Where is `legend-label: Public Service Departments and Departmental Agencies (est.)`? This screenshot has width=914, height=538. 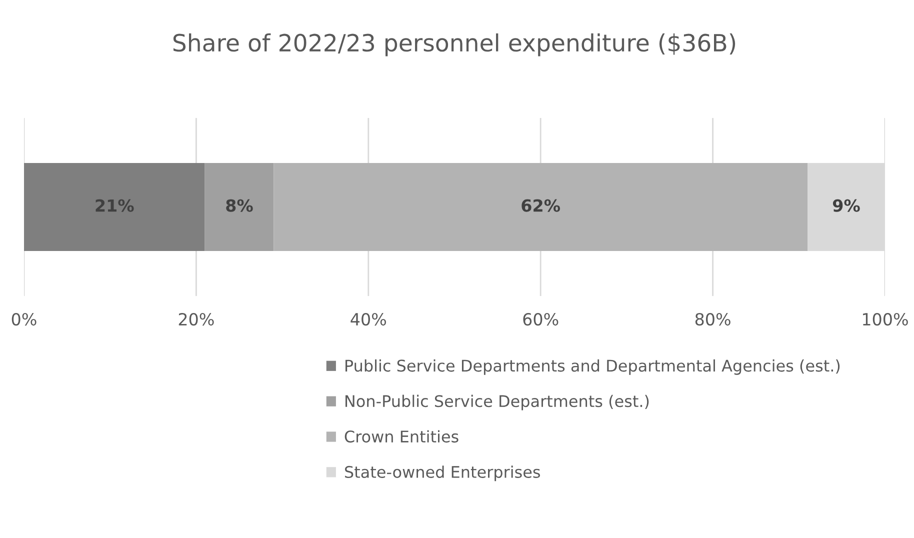
legend-label: Public Service Departments and Departmental Agencies (est.) is located at coordinates (593, 367).